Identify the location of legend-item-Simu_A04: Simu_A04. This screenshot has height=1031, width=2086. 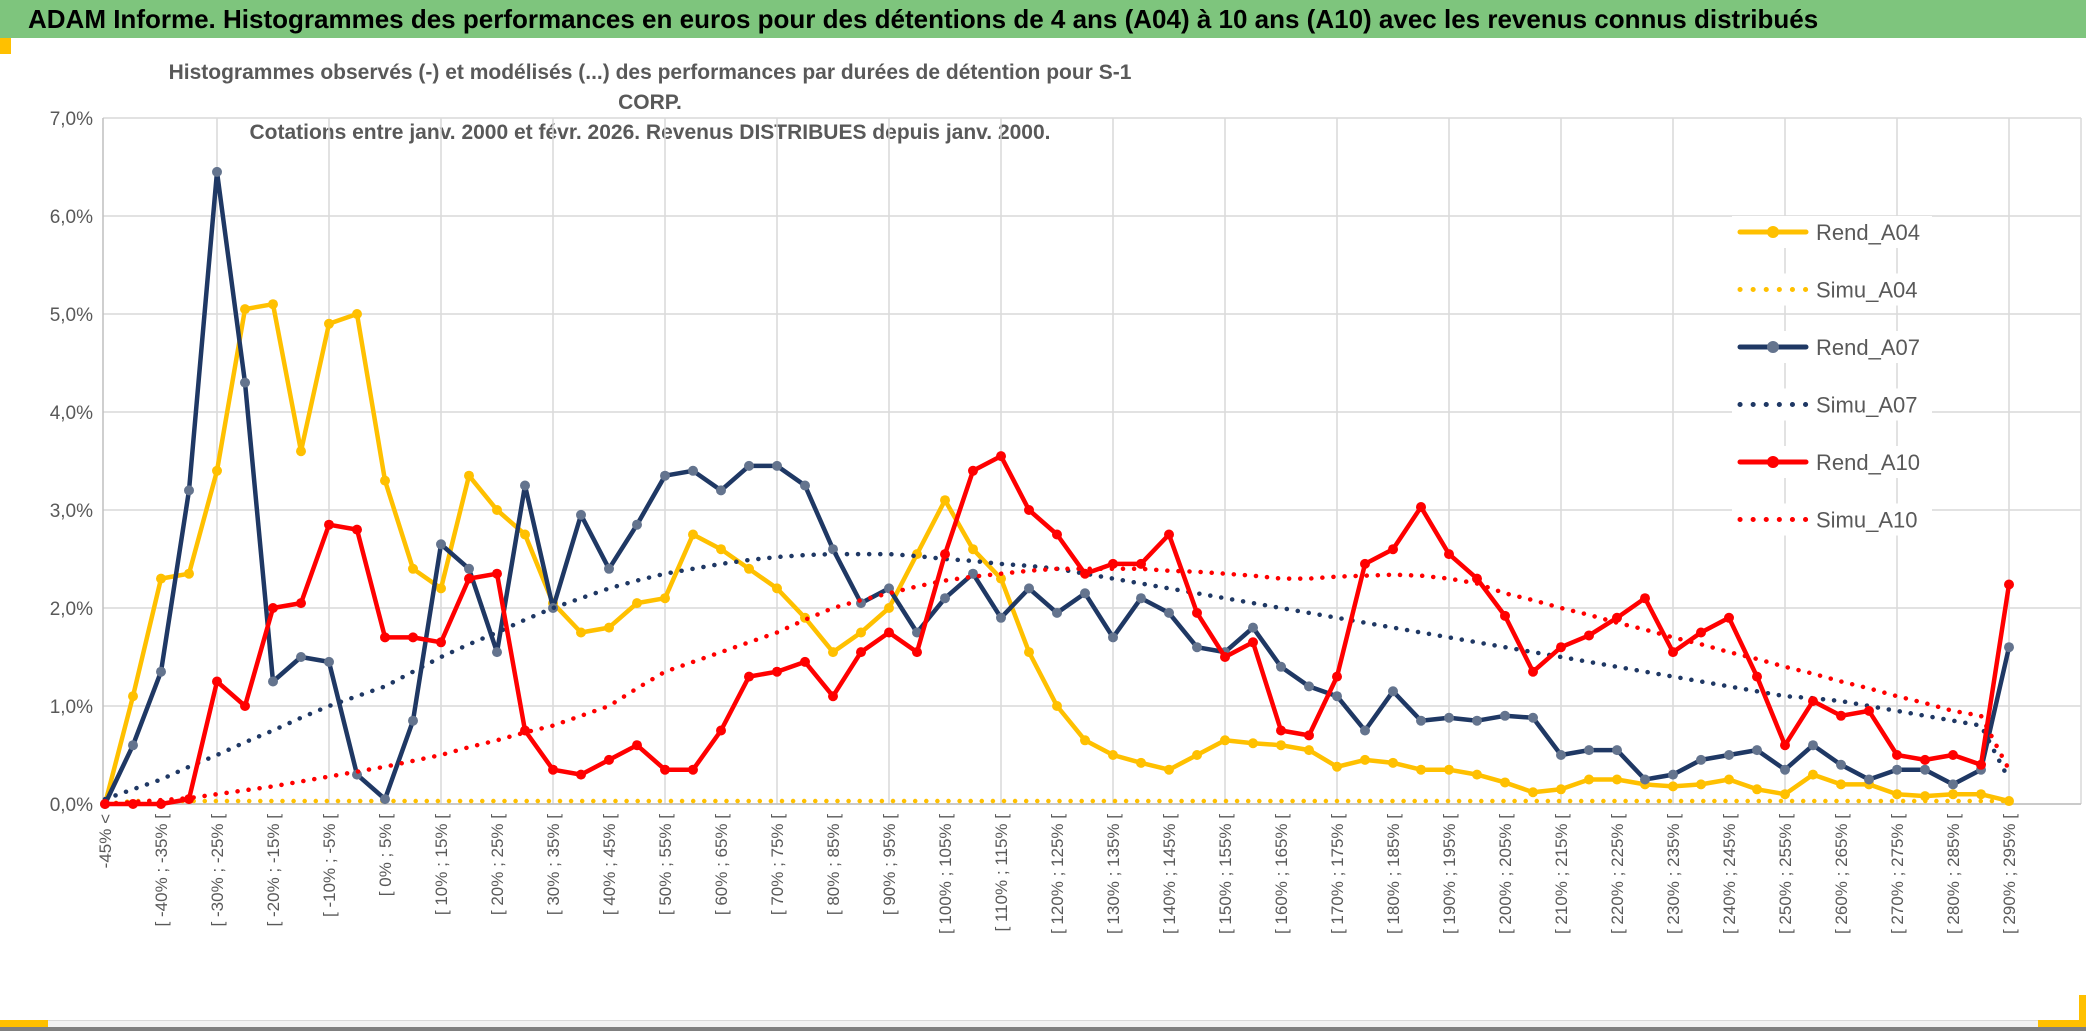
(1832, 289).